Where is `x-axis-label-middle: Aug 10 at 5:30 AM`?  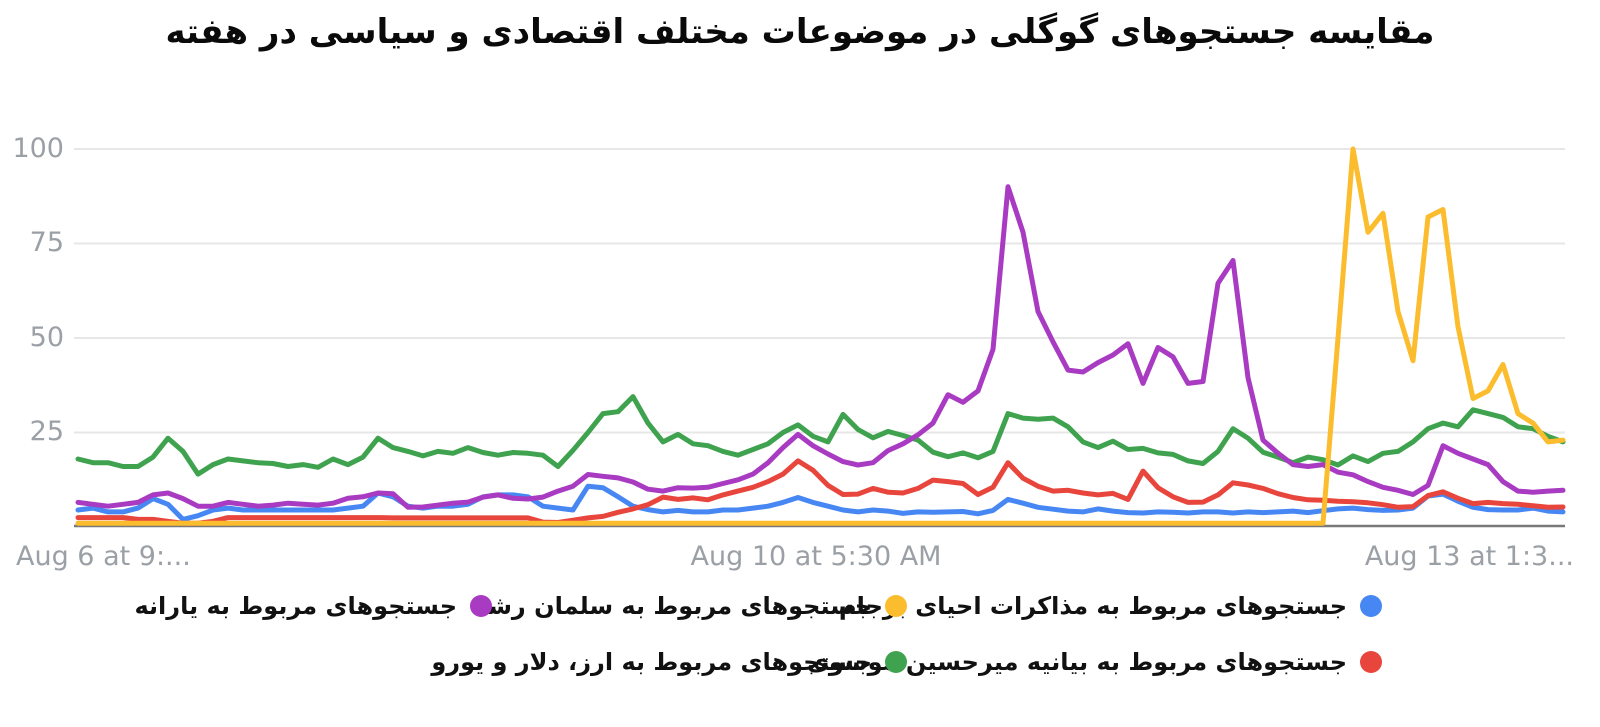 x-axis-label-middle: Aug 10 at 5:30 AM is located at coordinates (816, 556).